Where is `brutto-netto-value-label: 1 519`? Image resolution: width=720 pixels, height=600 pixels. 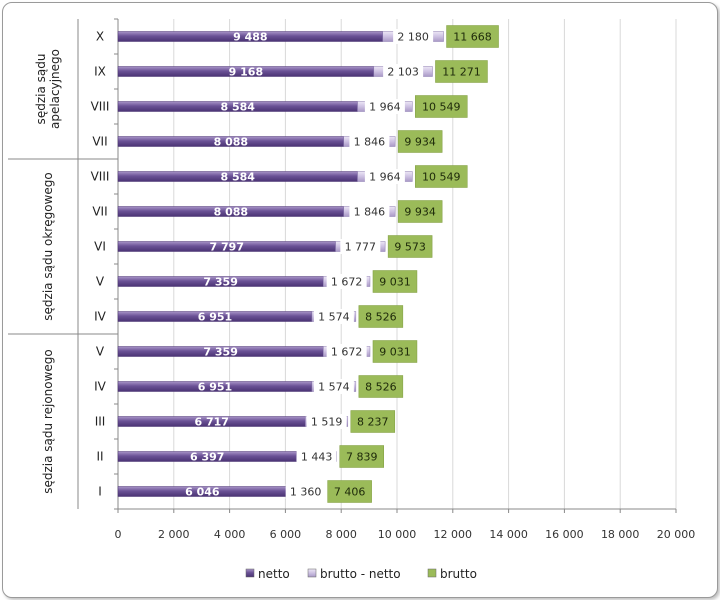 brutto-netto-value-label: 1 519 is located at coordinates (327, 422).